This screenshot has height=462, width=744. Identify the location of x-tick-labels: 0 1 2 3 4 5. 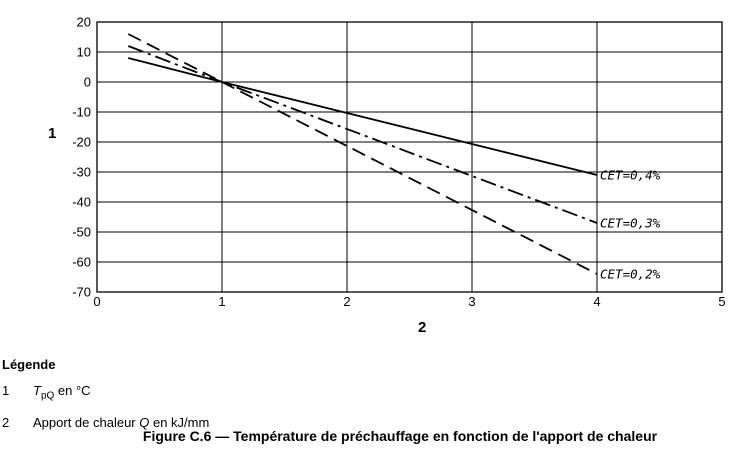
(409, 301).